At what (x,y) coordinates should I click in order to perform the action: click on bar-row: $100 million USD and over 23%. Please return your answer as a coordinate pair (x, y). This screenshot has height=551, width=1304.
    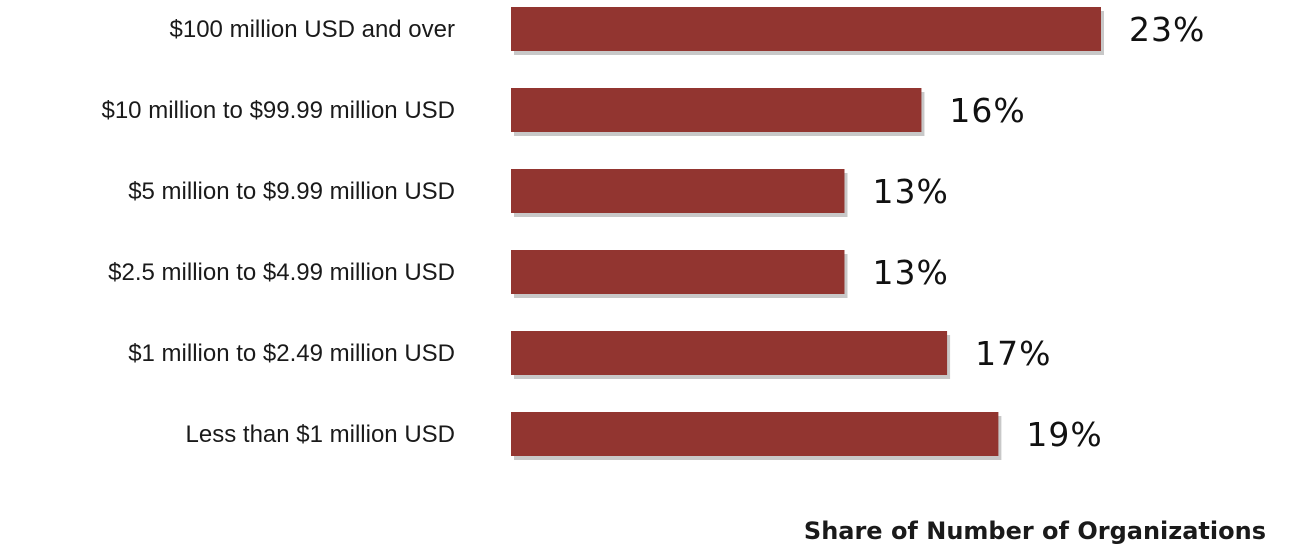
    Looking at the image, I should click on (687, 31).